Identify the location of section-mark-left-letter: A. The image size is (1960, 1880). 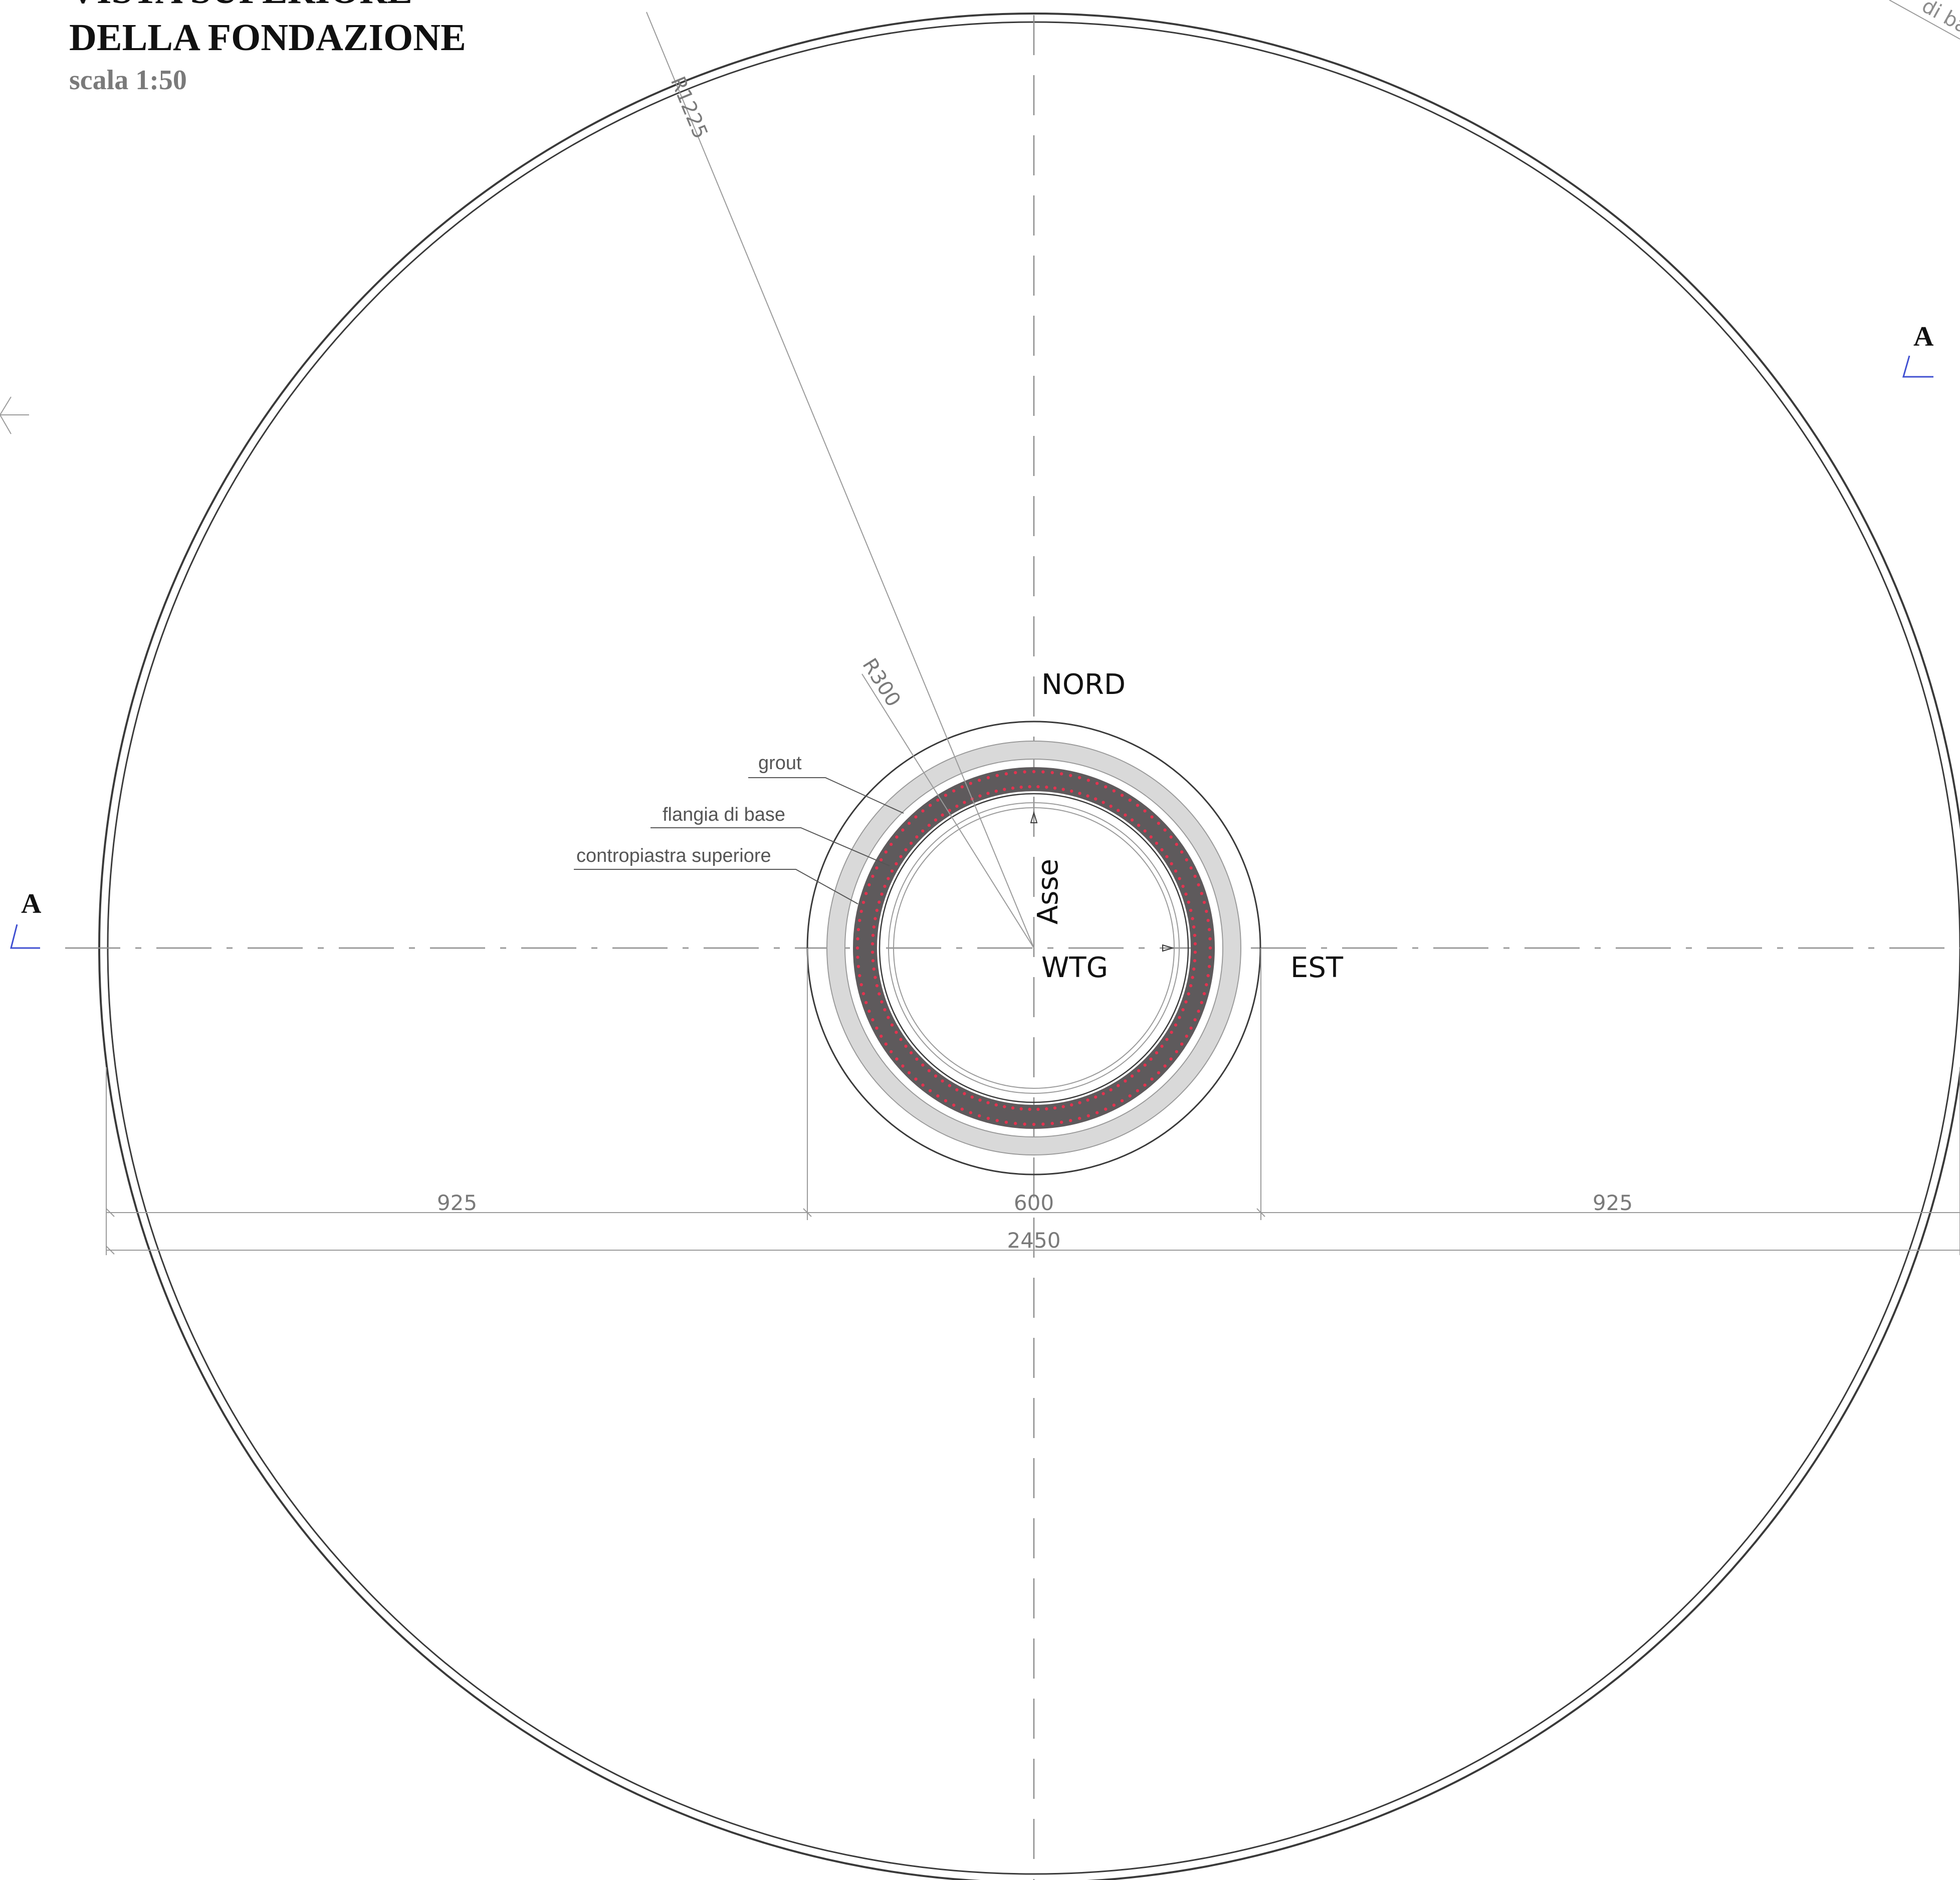
(31, 903).